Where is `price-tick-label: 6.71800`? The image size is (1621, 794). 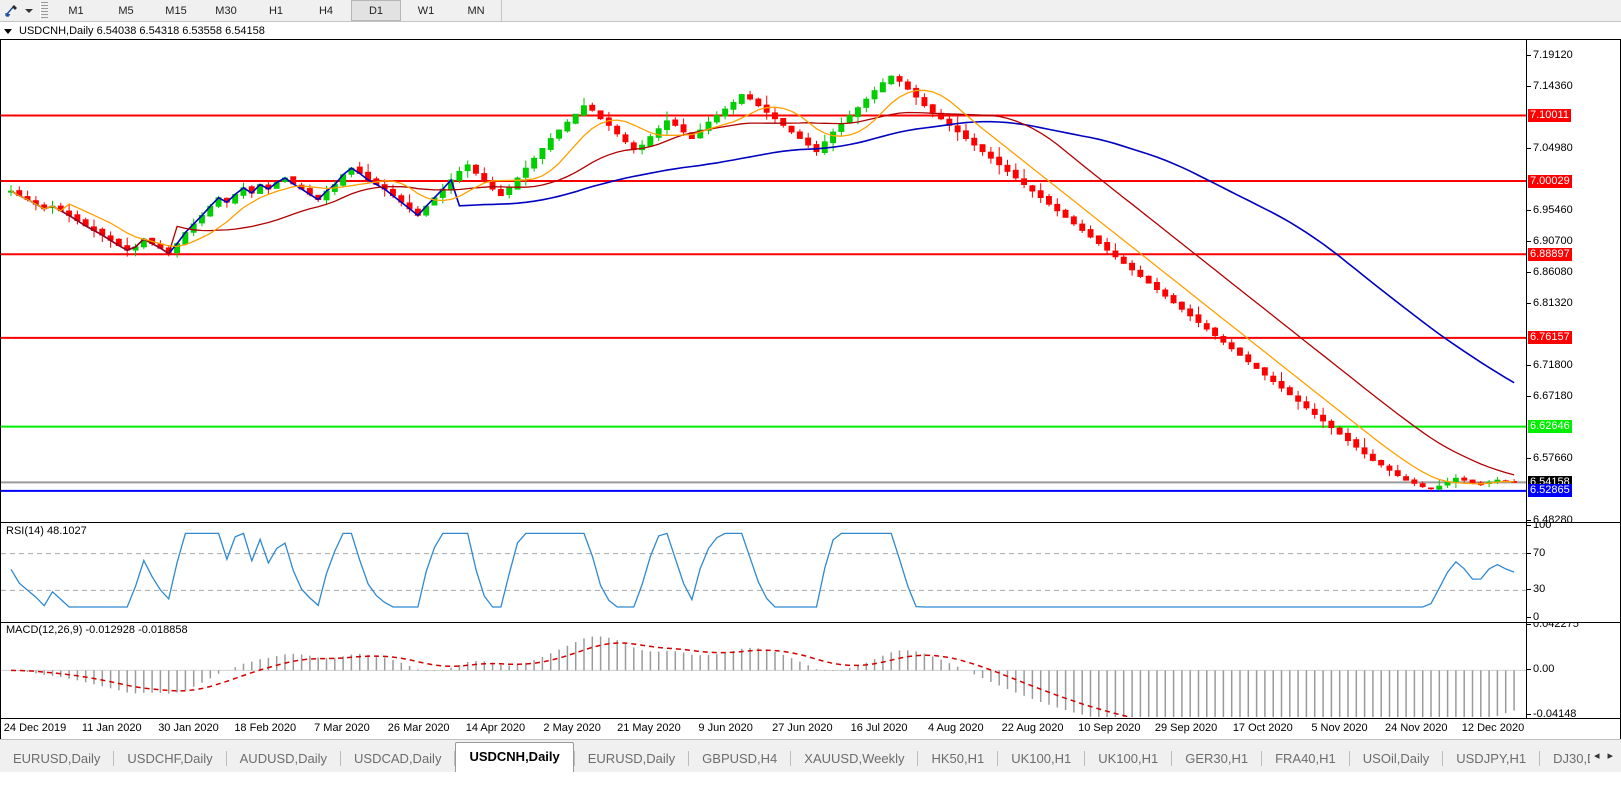
price-tick-label: 6.71800 is located at coordinates (1553, 365).